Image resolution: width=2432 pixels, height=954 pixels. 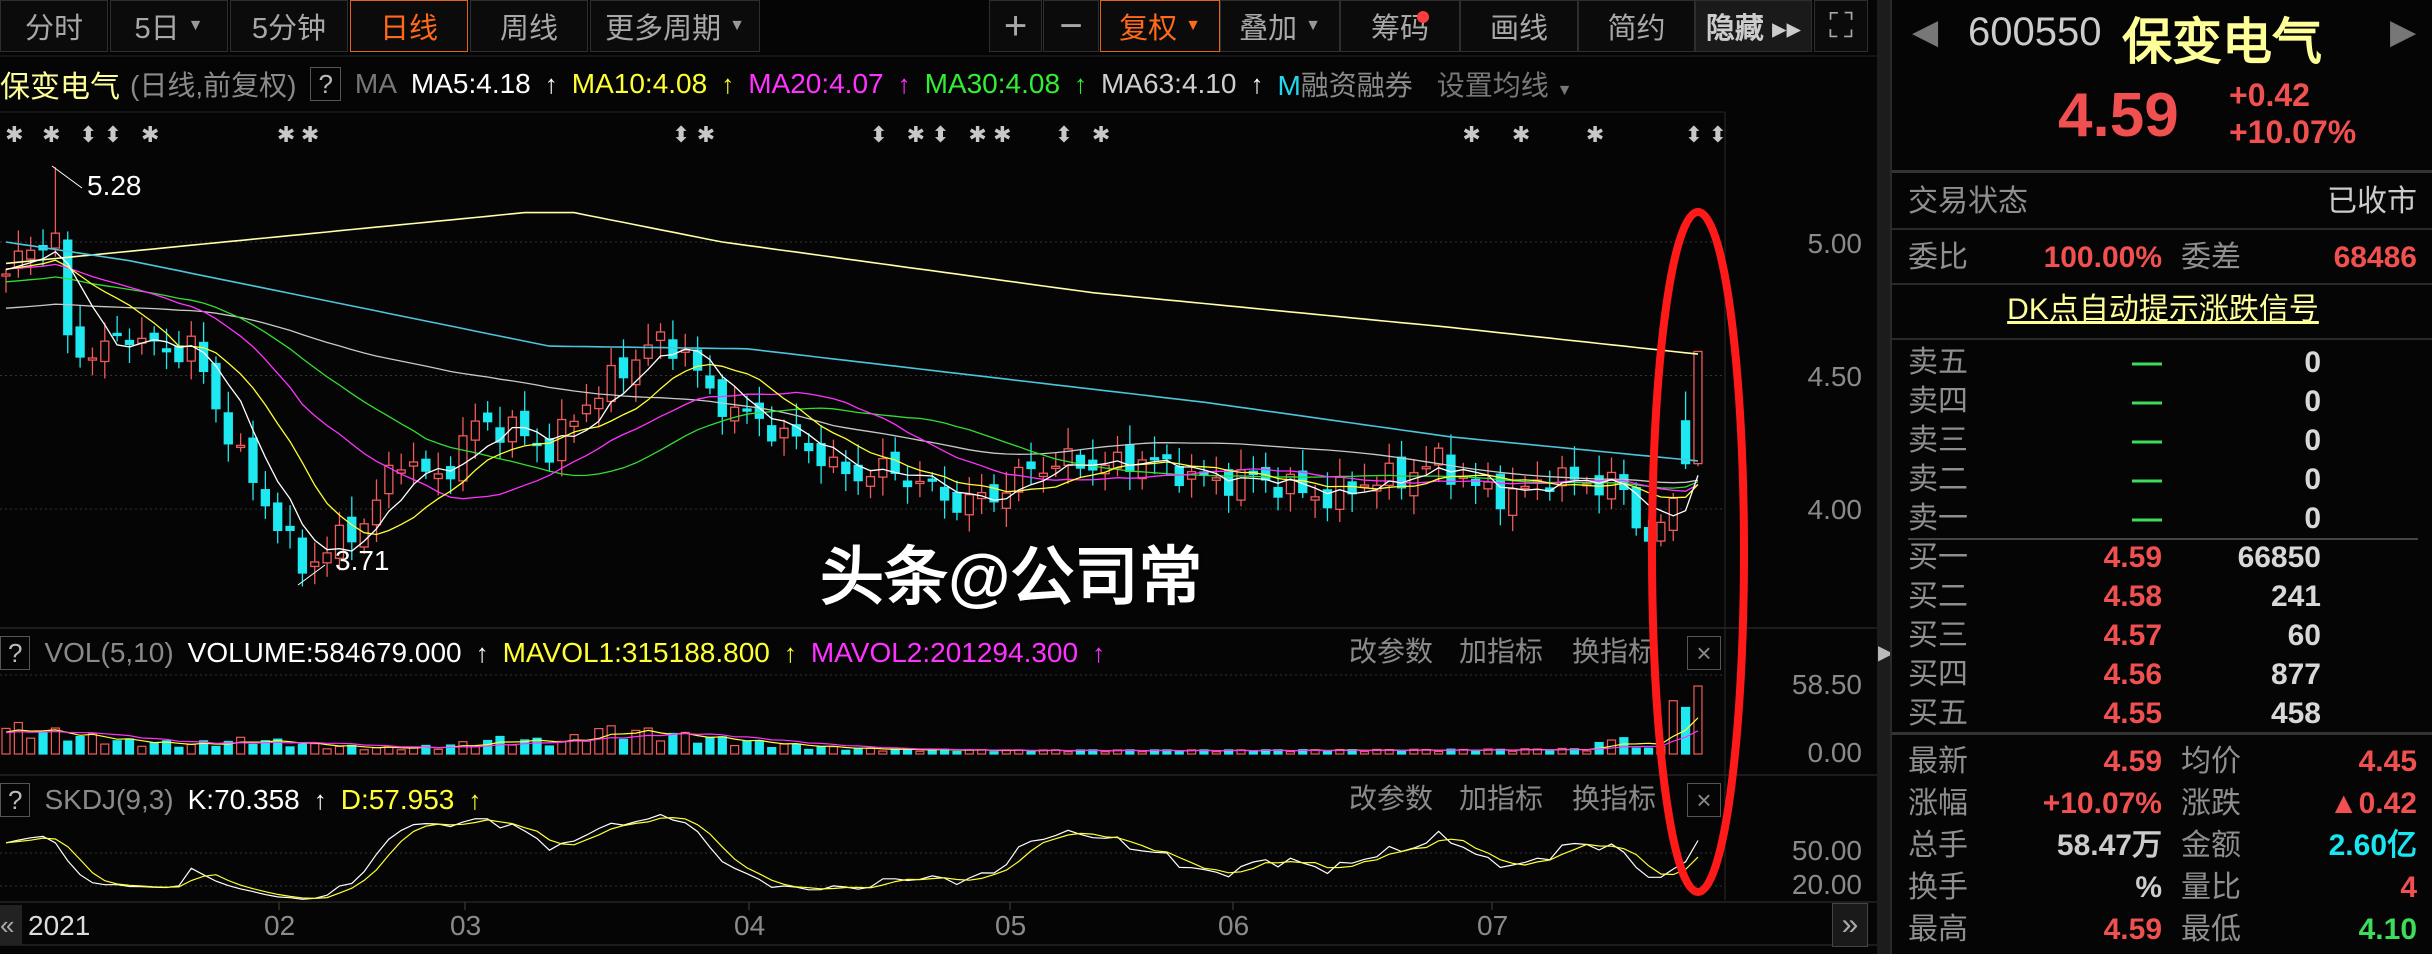 I want to click on stat-value: 4.59, so click(x=2132, y=929).